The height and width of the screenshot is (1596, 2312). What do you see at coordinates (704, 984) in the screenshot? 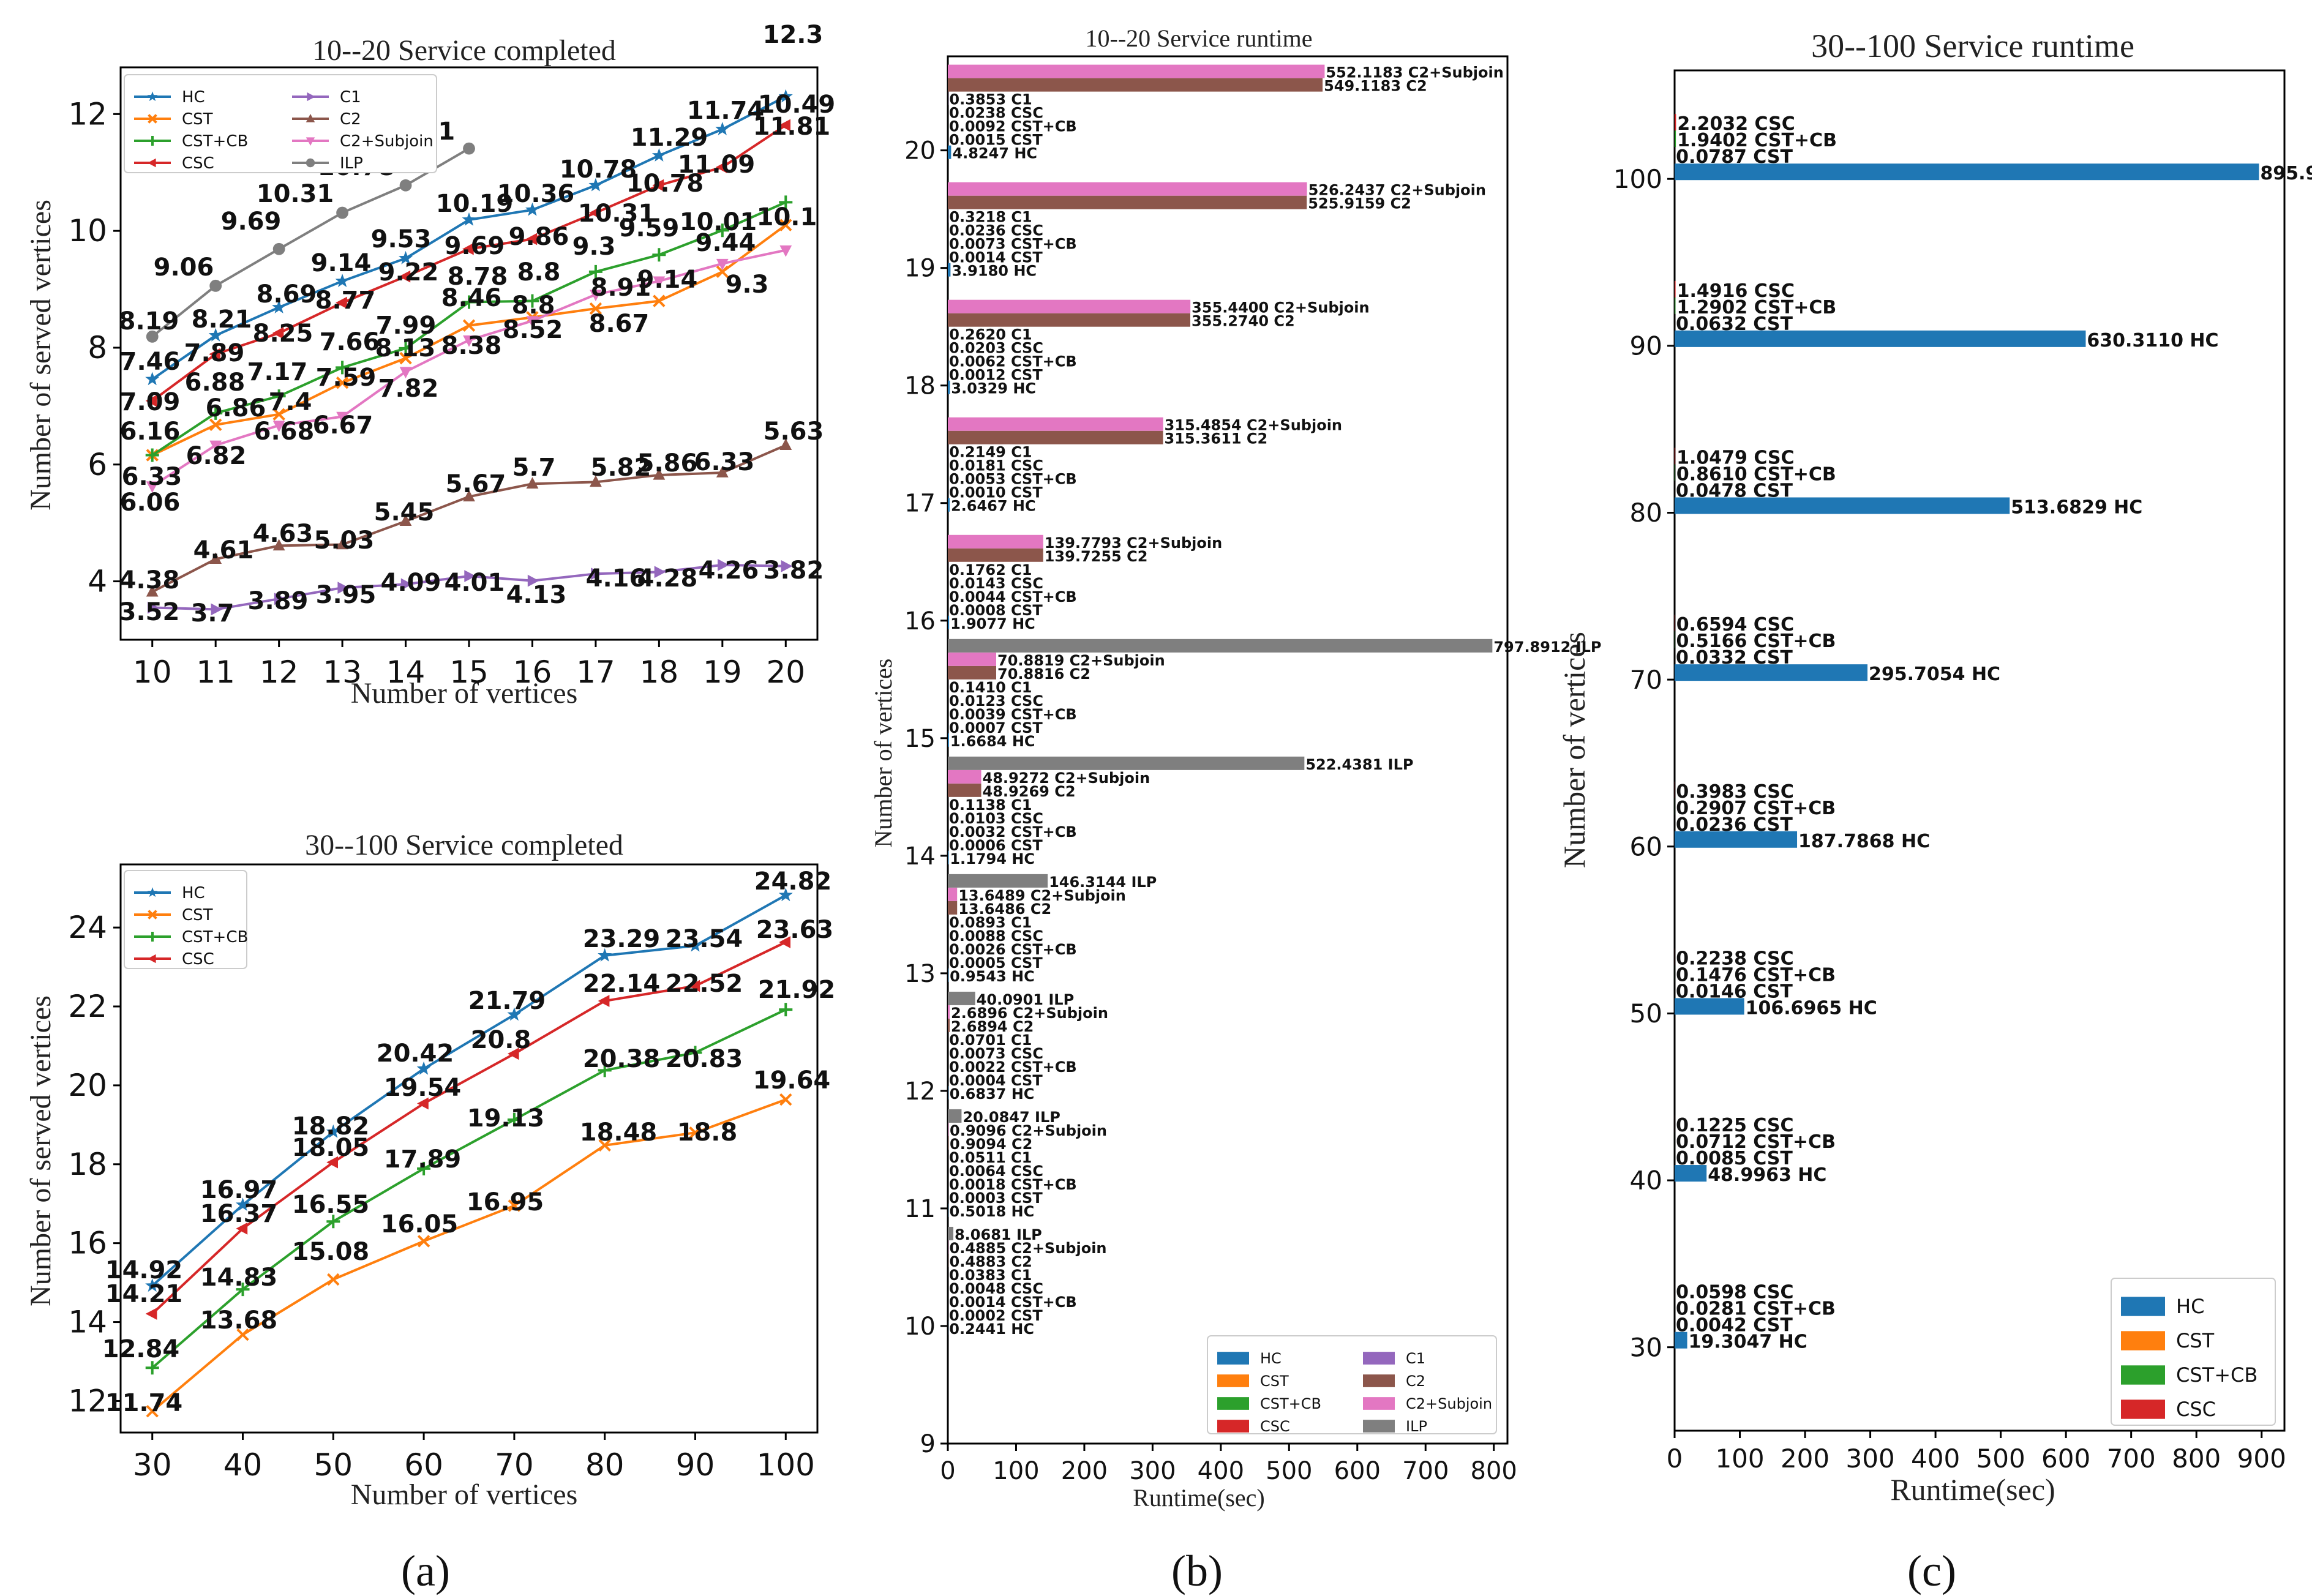
I see `data-label: 22.52` at bounding box center [704, 984].